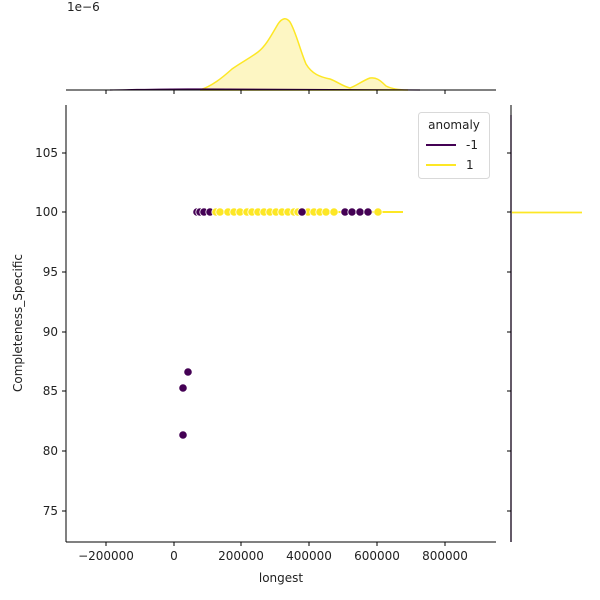 The height and width of the screenshot is (600, 600). I want to click on y-tick-label: 75, so click(50, 511).